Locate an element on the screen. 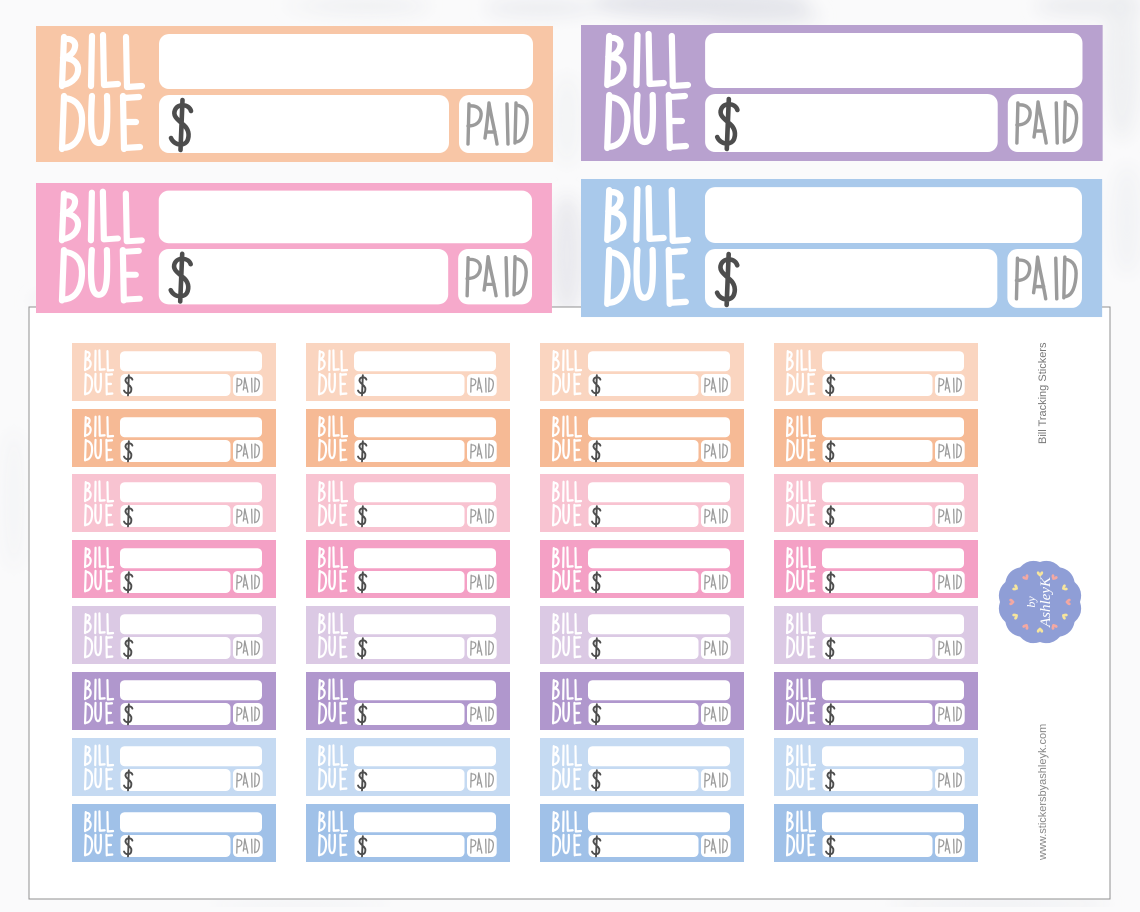 The image size is (1140, 912). svg-text: Bill Tracking Stickers is located at coordinates (1043, 393).